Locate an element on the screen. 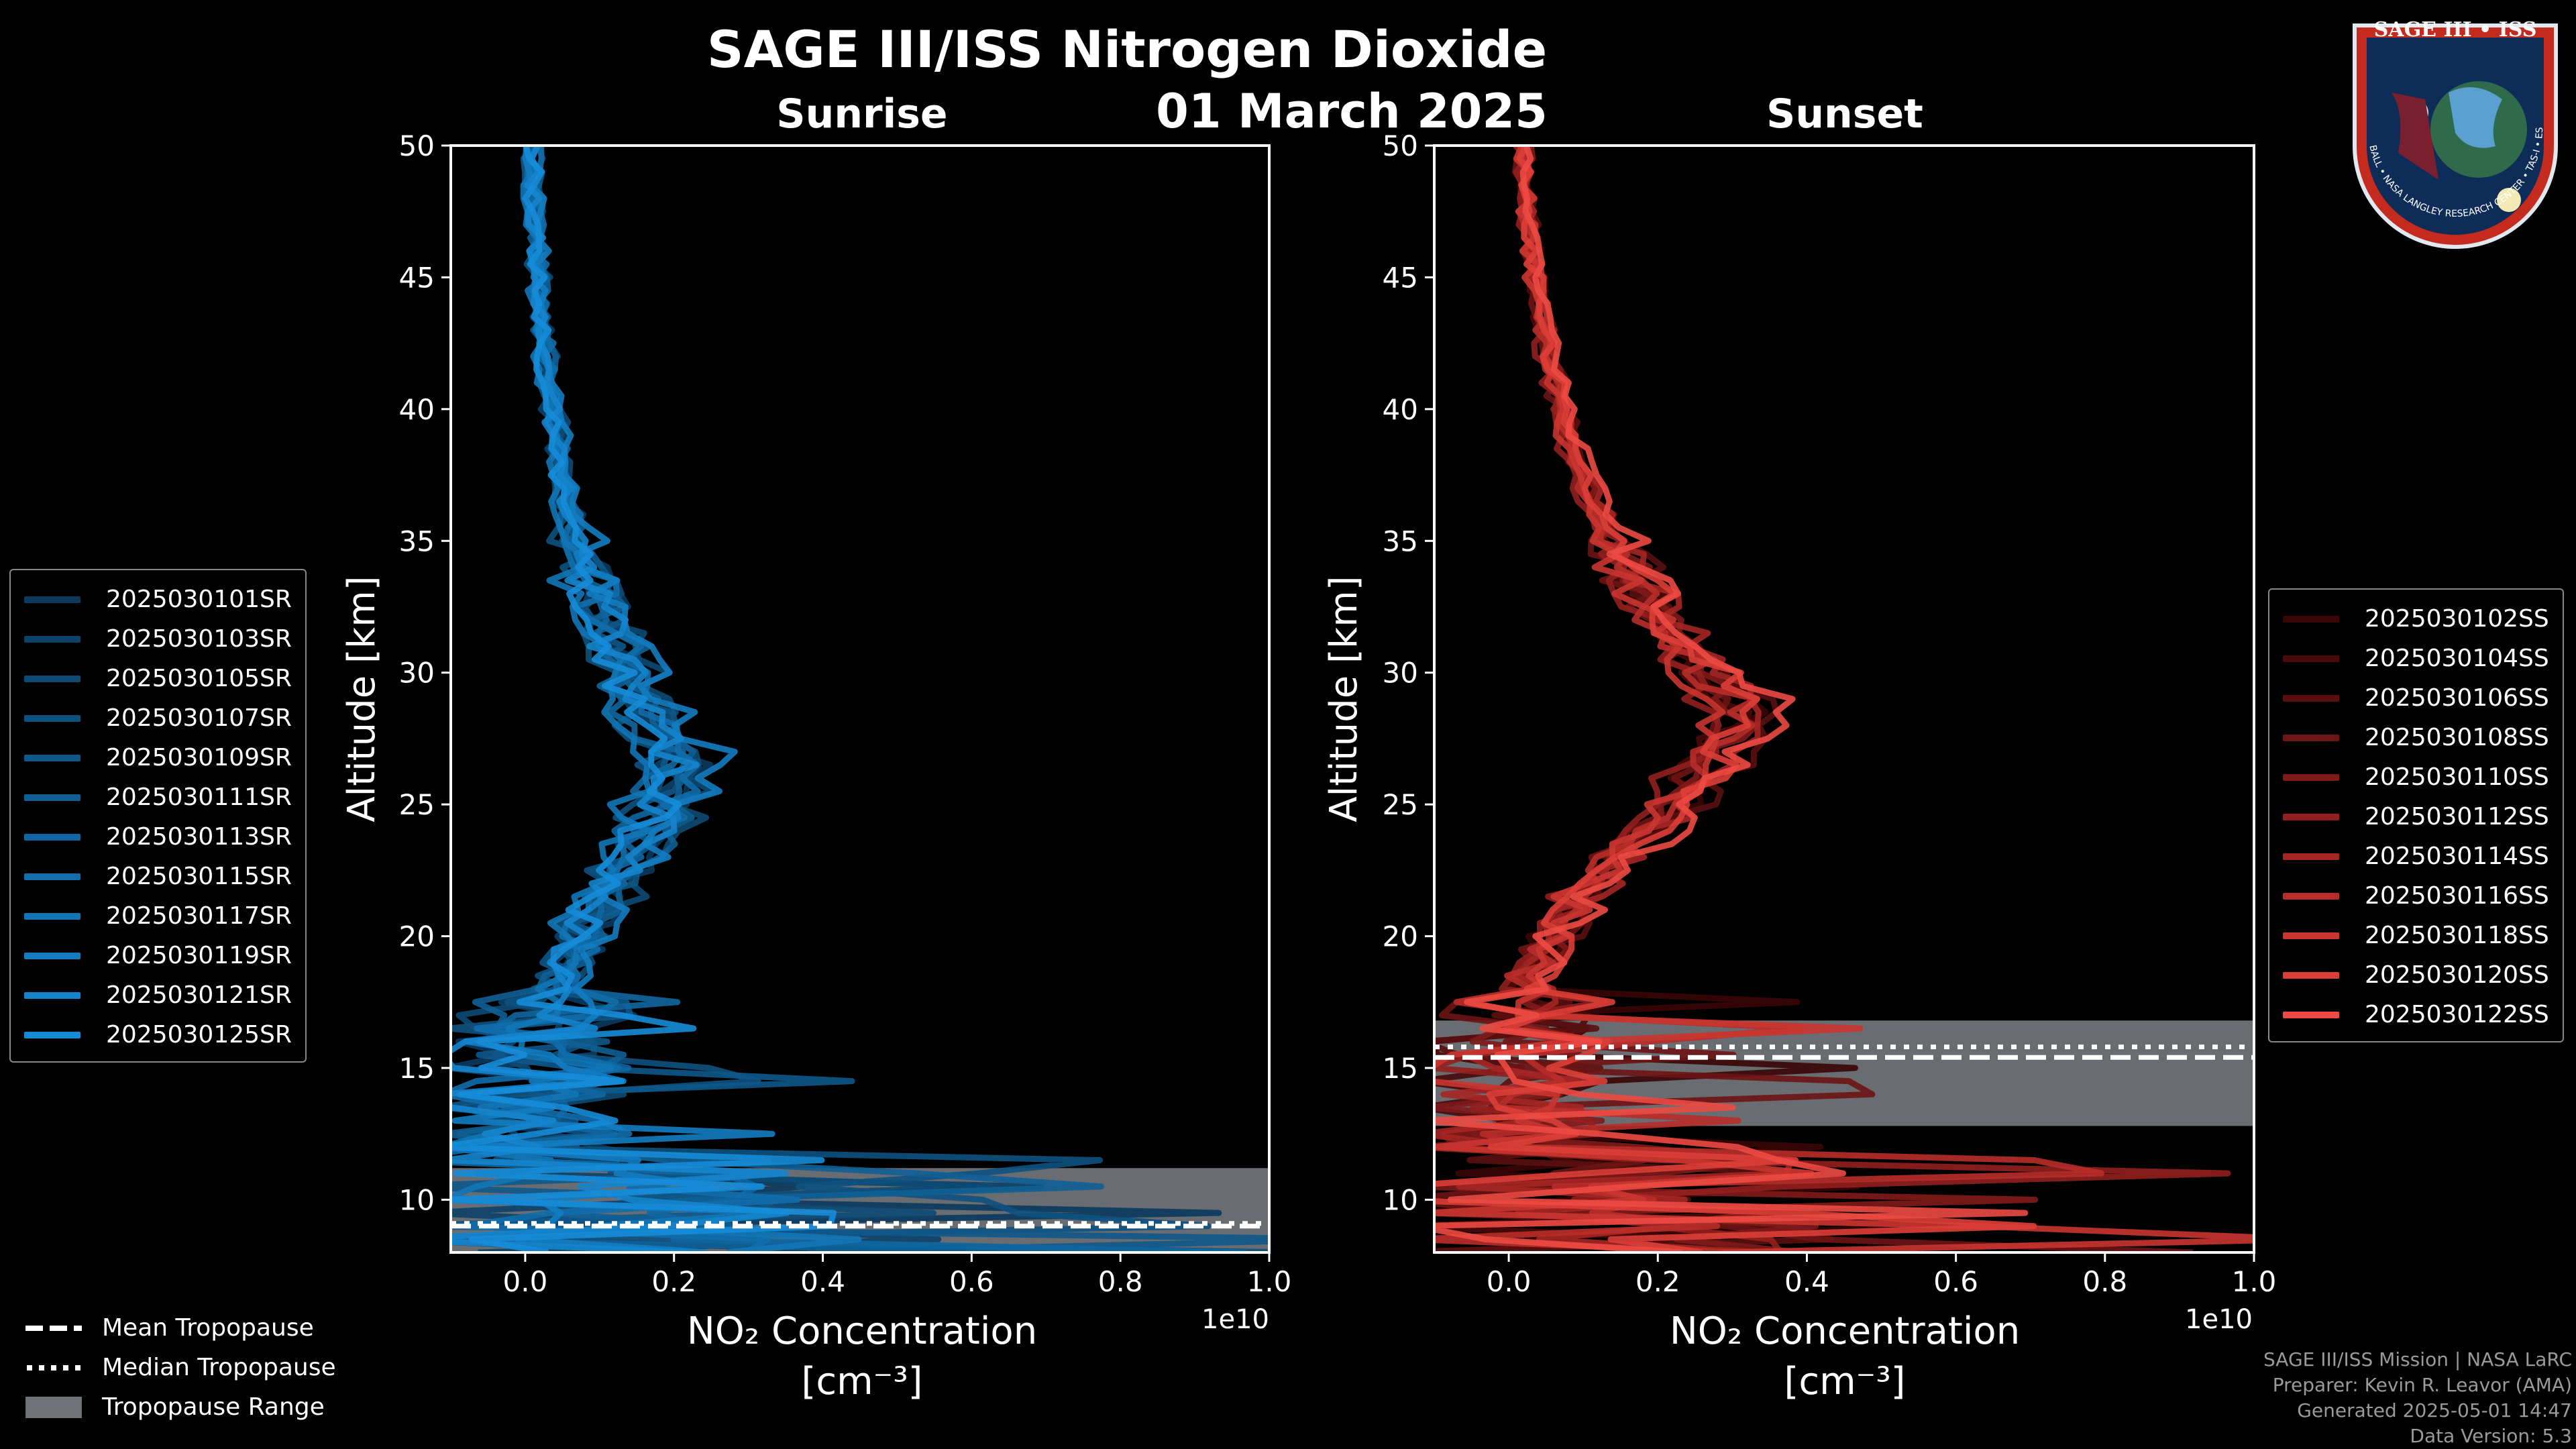 This screenshot has width=2576, height=1449. legend-item: 2025030106SS is located at coordinates (2416, 698).